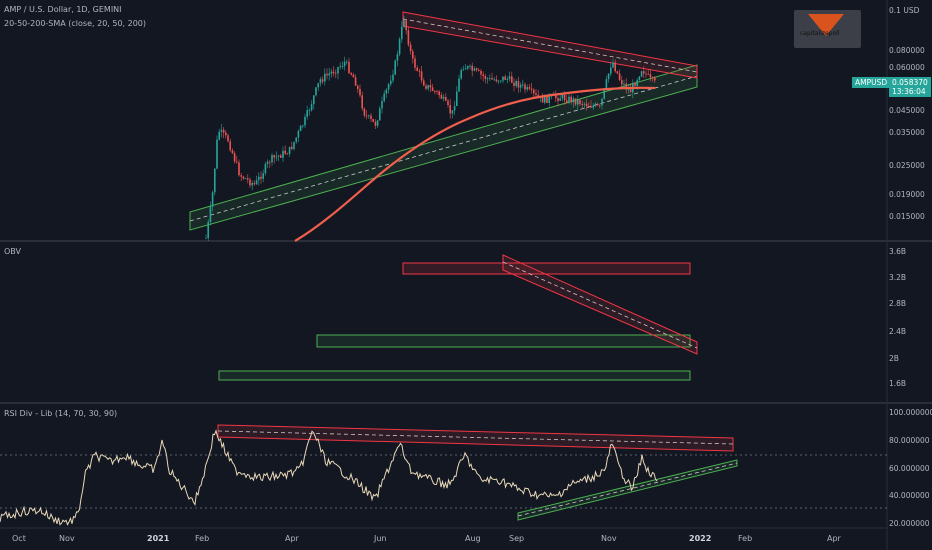  Describe the element at coordinates (329, 477) in the screenshot. I see `rsi-line` at that location.